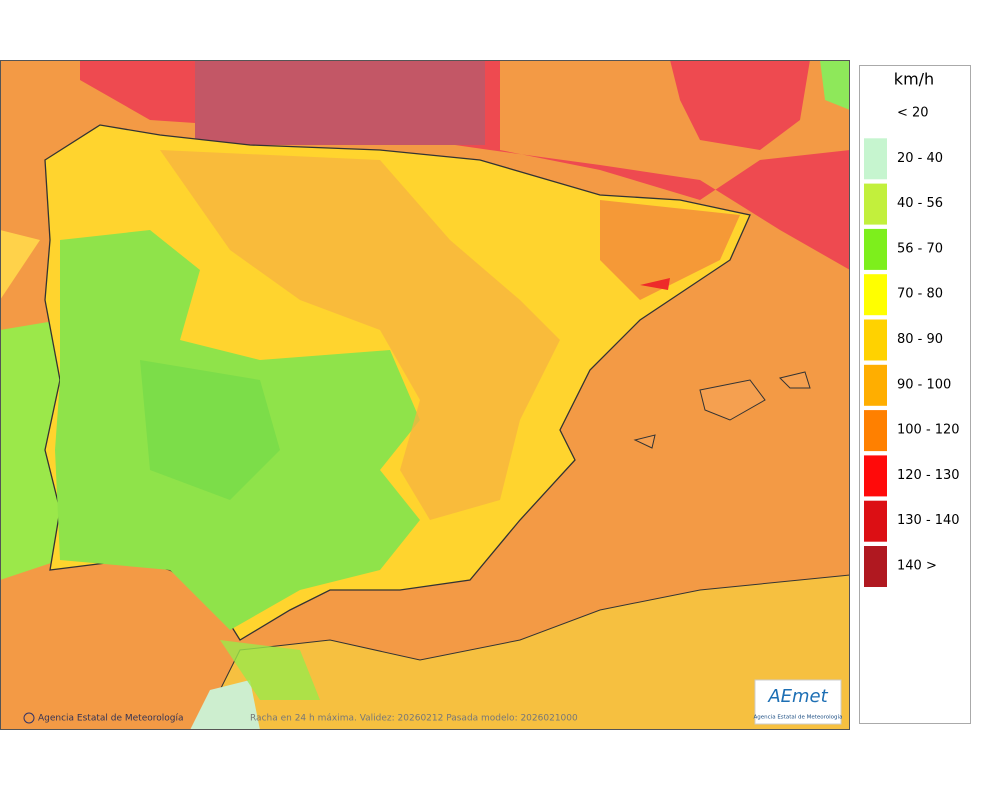  Describe the element at coordinates (111, 719) in the screenshot. I see `credit: Agencia Estatal de Meteorología` at that location.